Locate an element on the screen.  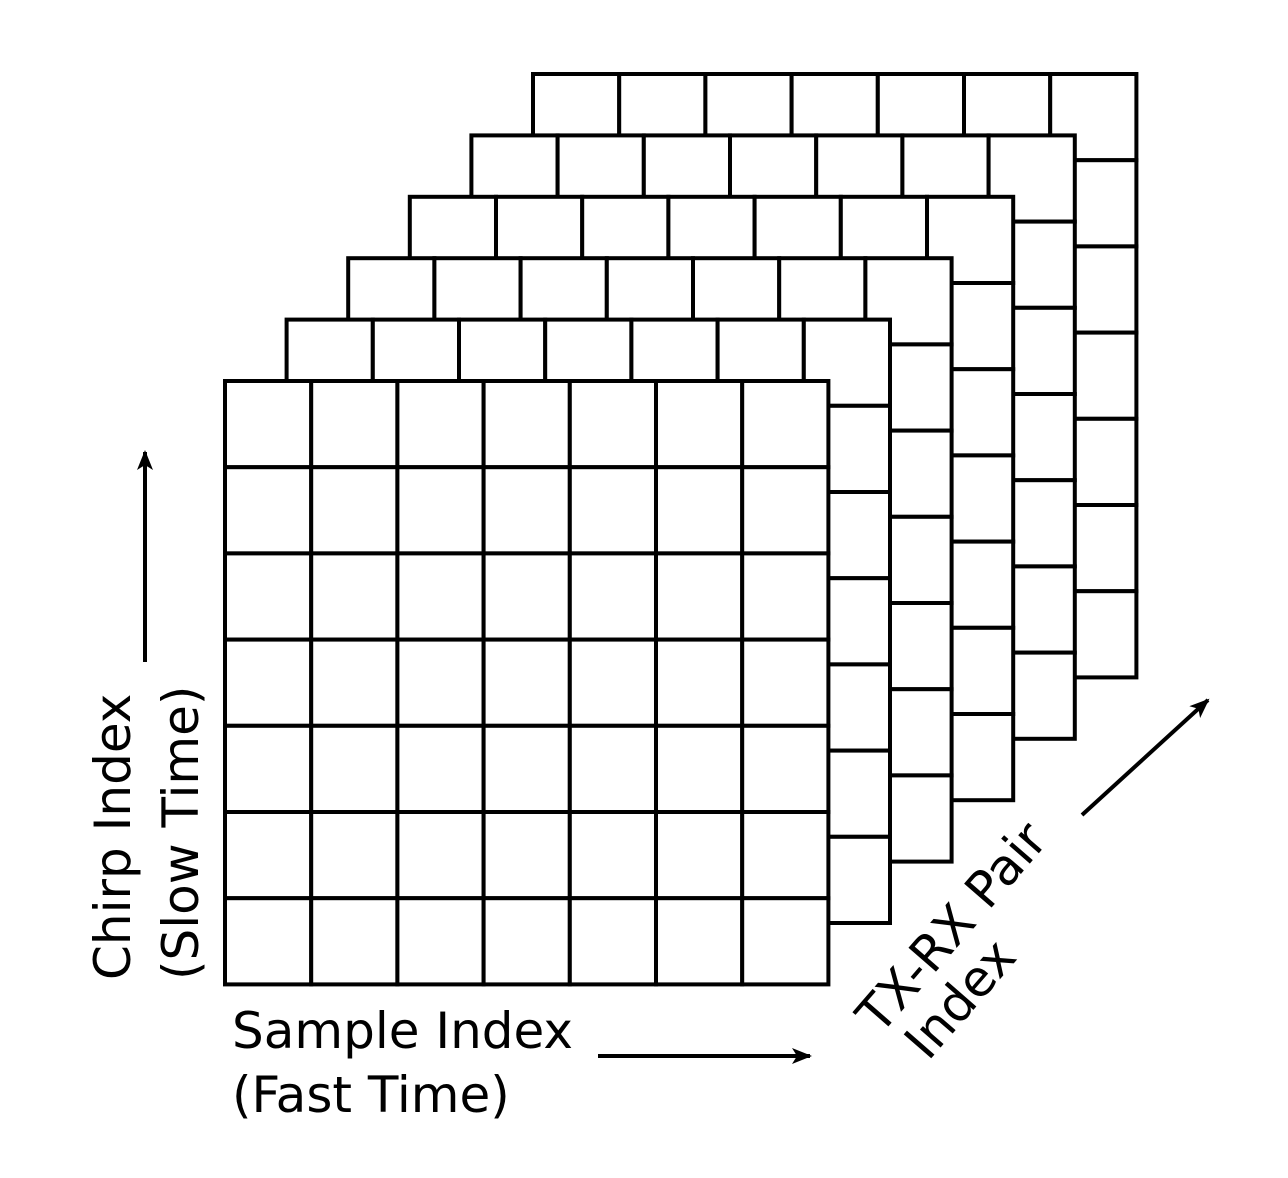
pair-axis-arrow is located at coordinates (1145, 757).